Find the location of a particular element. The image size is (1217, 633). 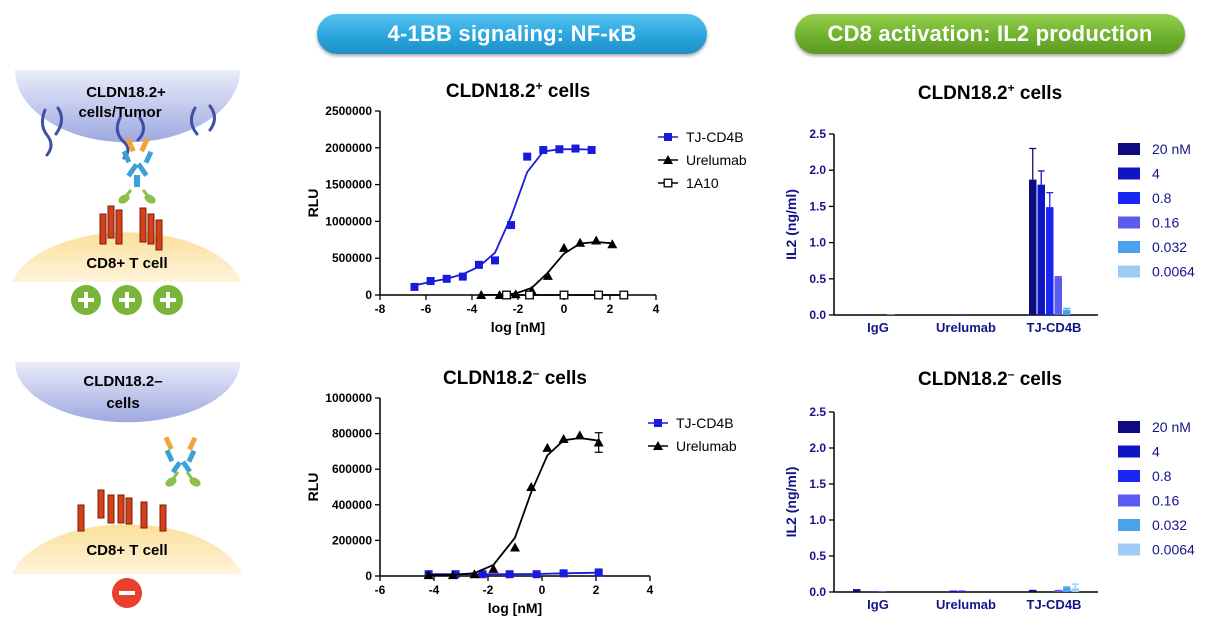

y-tick-label: 800000 is located at coordinates (352, 434).